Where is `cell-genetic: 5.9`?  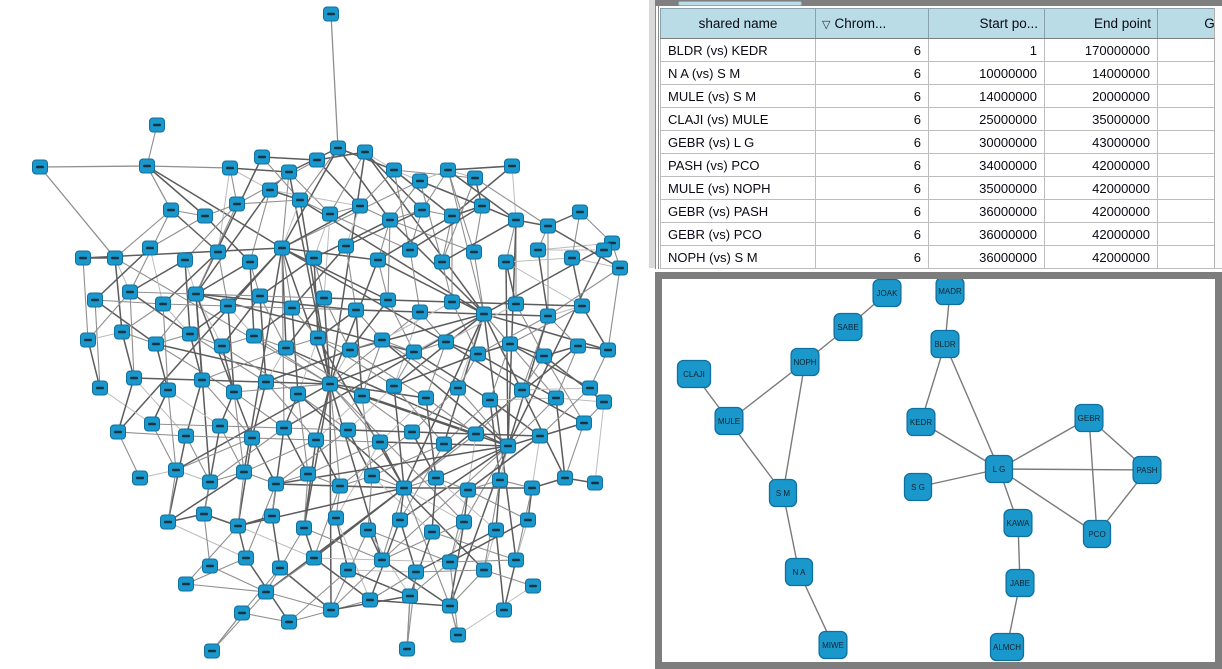 cell-genetic: 5.9 is located at coordinates (1189, 119).